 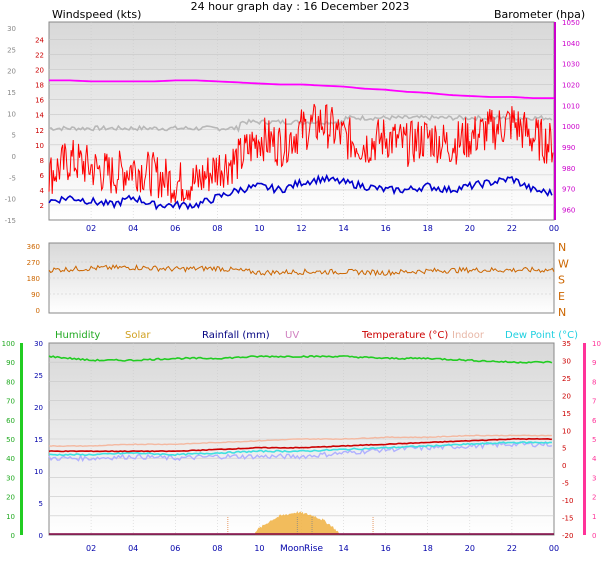 What do you see at coordinates (404, 335) in the screenshot?
I see `legend-label: Temperature (°C)` at bounding box center [404, 335].